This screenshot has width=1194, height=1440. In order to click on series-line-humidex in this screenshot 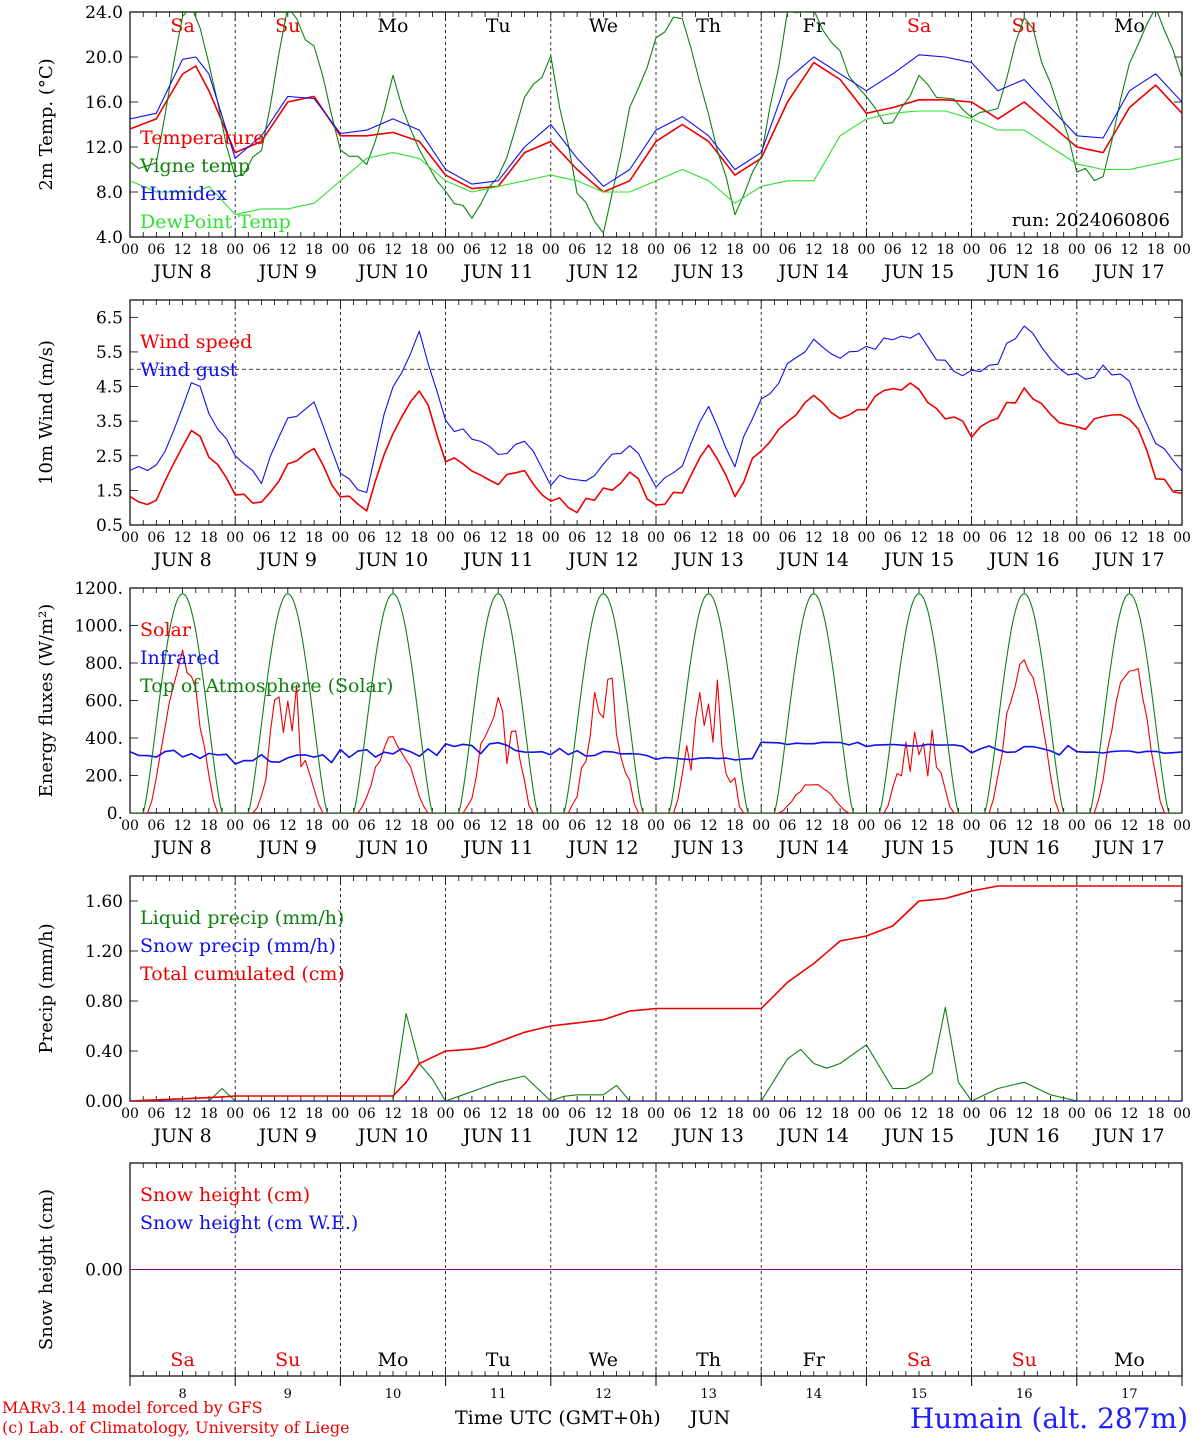, I will do `click(656, 120)`.